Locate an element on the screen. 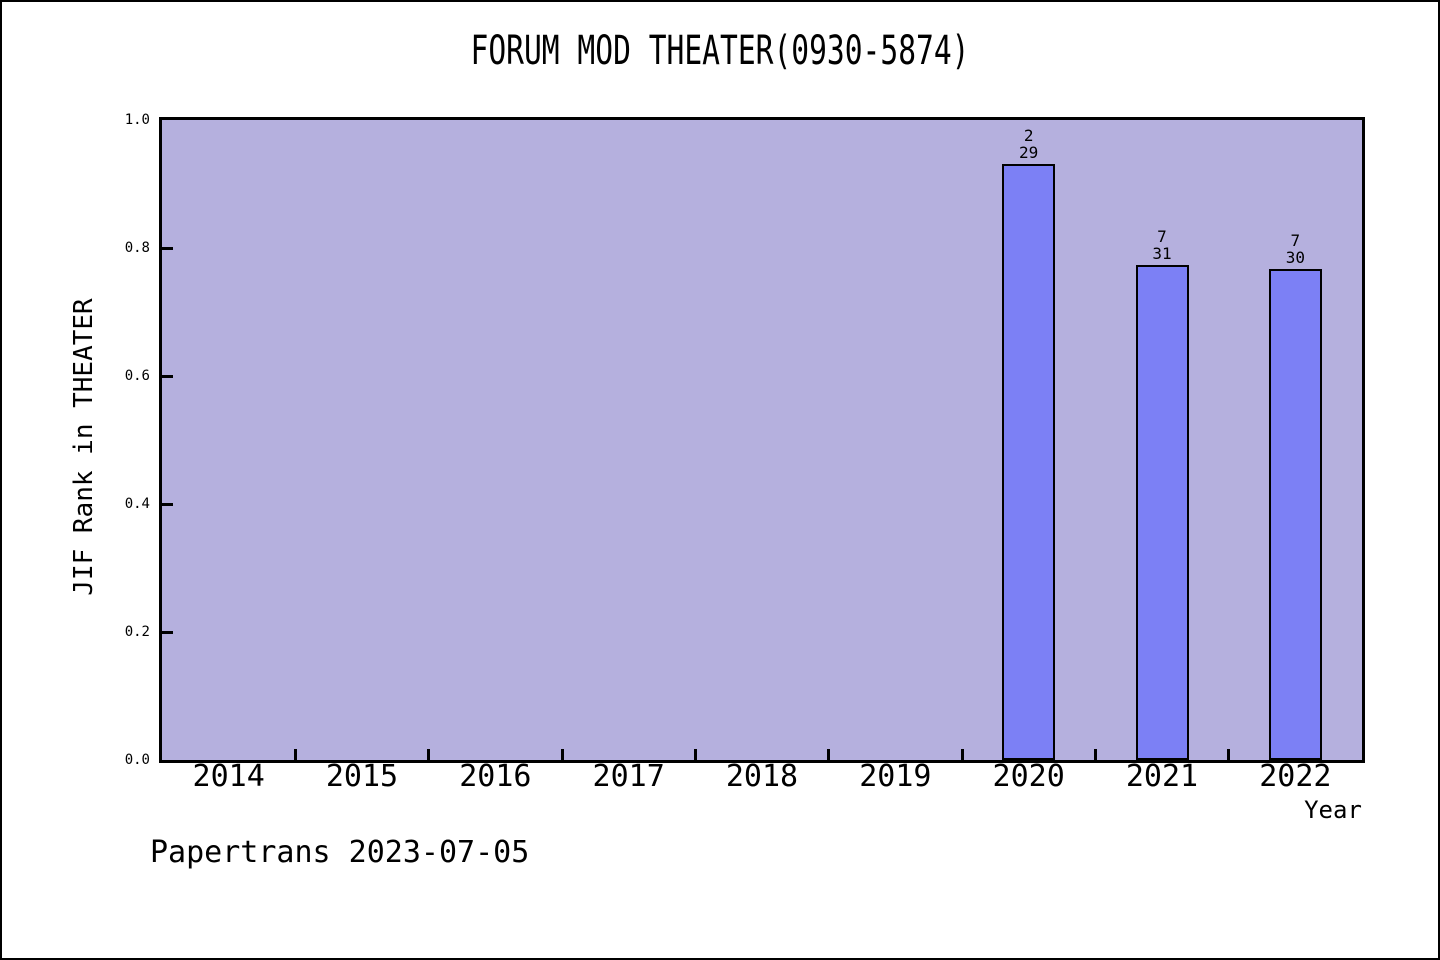 The height and width of the screenshot is (960, 1440). x-category-label: 2019 is located at coordinates (895, 776).